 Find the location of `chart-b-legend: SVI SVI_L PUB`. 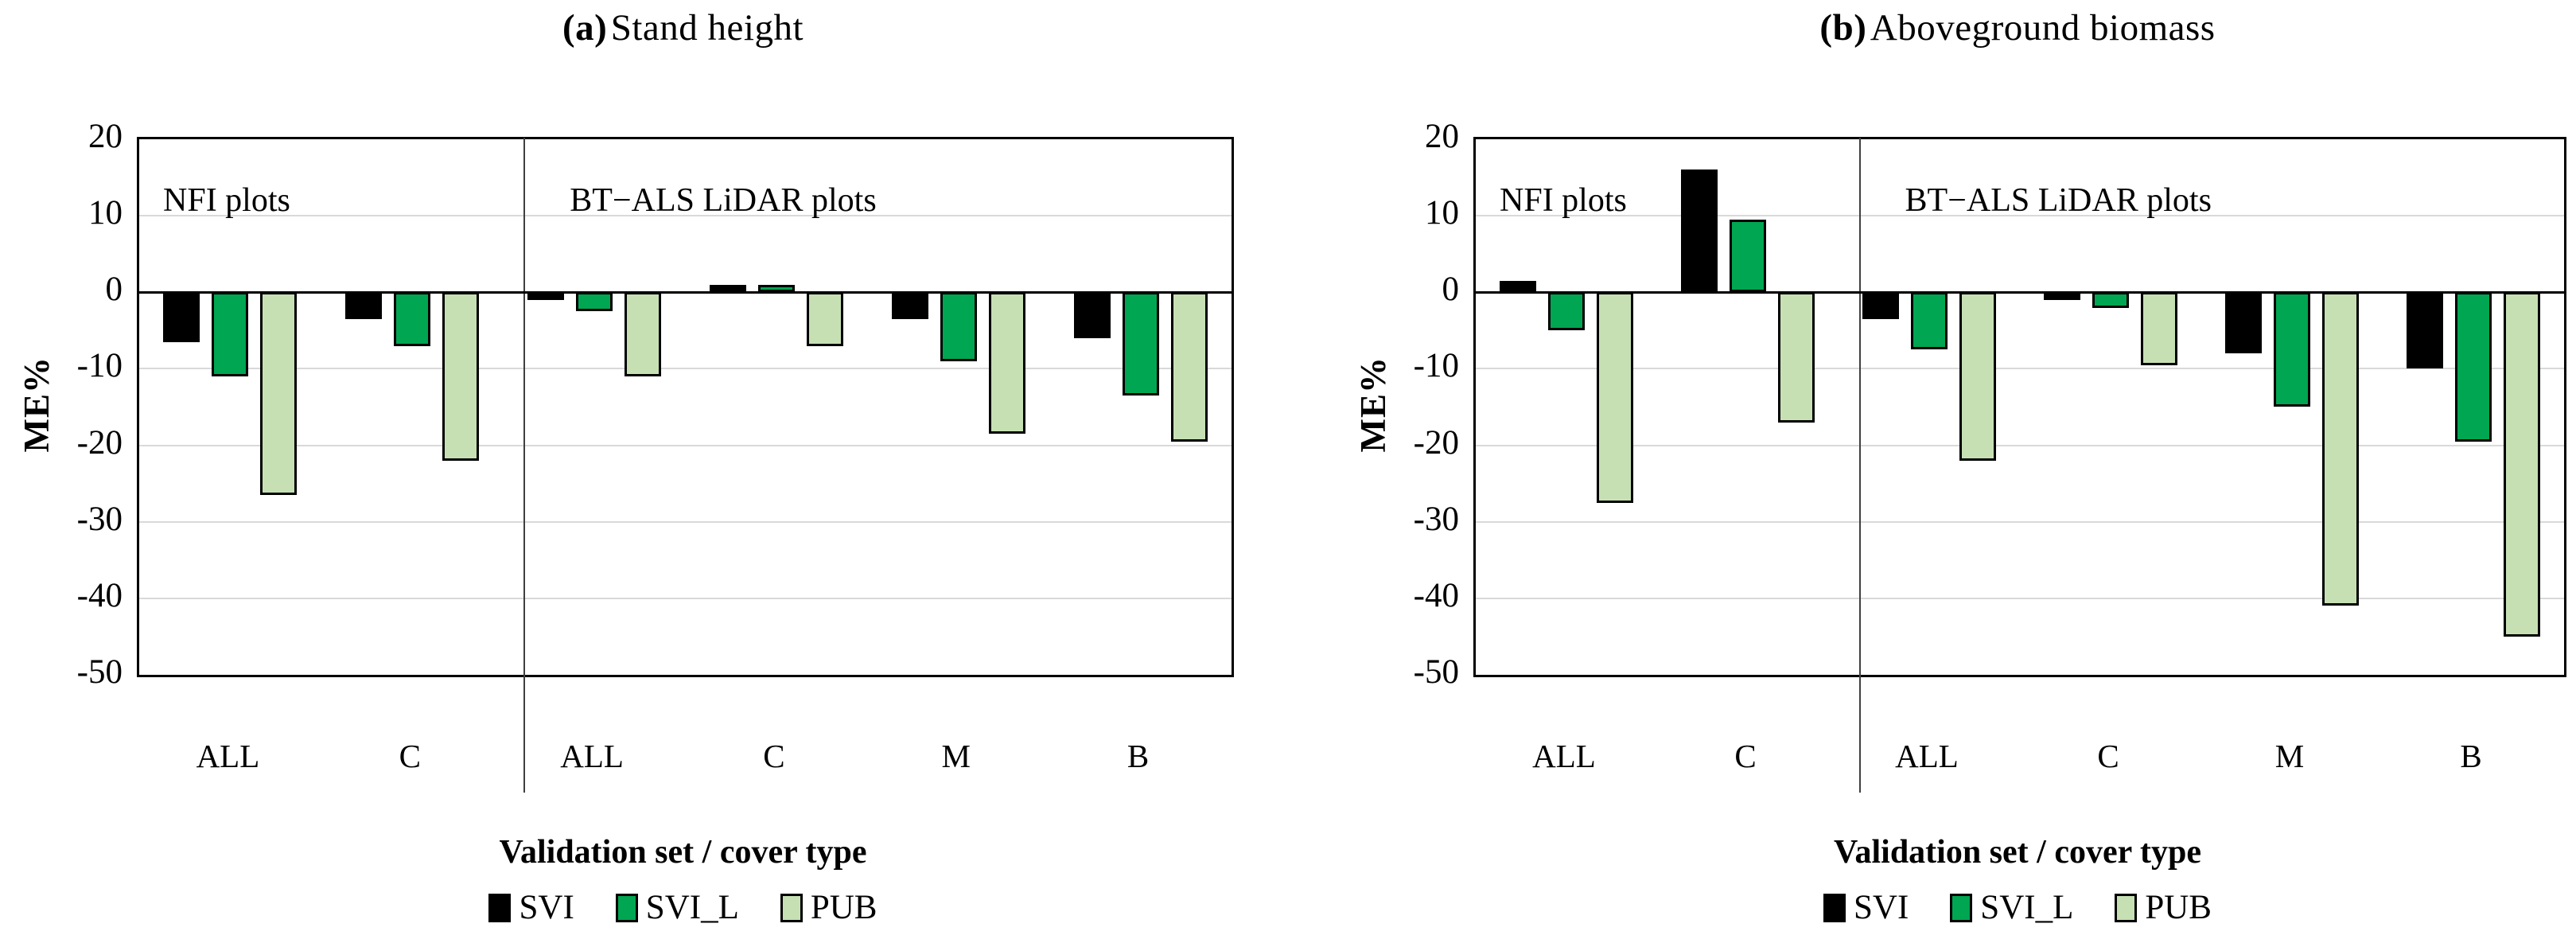

chart-b-legend: SVI SVI_L PUB is located at coordinates (2018, 908).